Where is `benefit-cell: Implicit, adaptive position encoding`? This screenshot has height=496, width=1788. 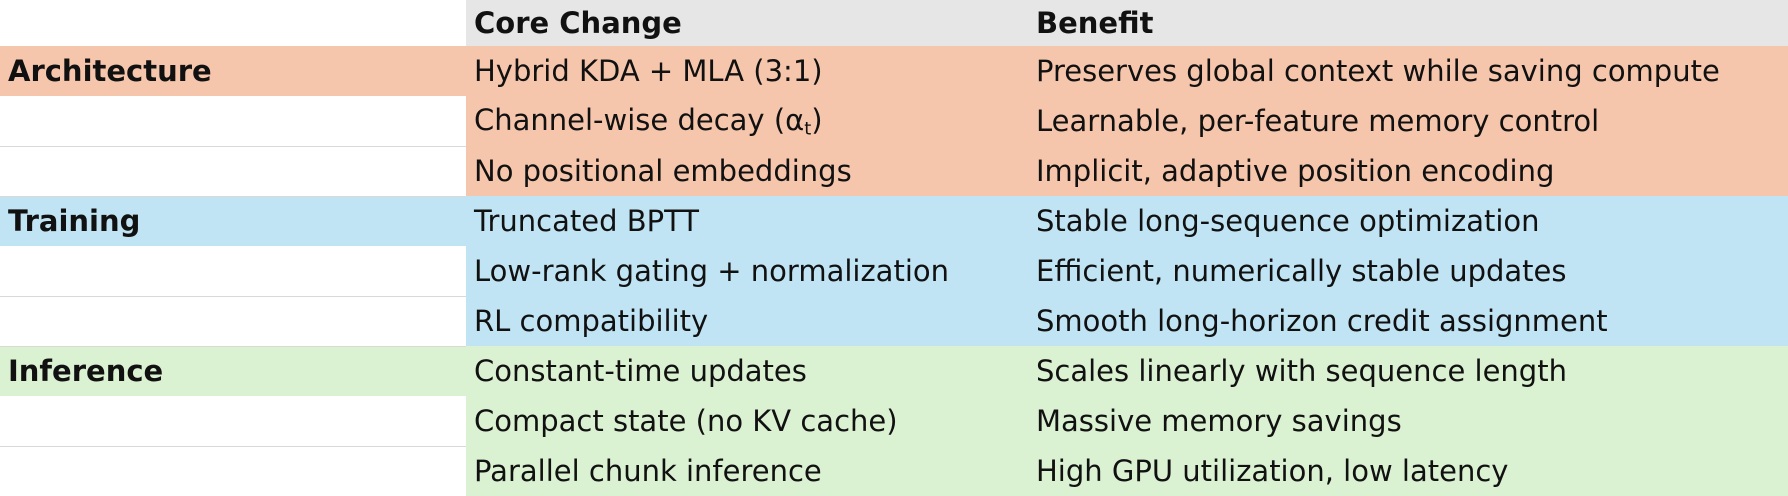
benefit-cell: Implicit, adaptive position encoding is located at coordinates (1408, 171).